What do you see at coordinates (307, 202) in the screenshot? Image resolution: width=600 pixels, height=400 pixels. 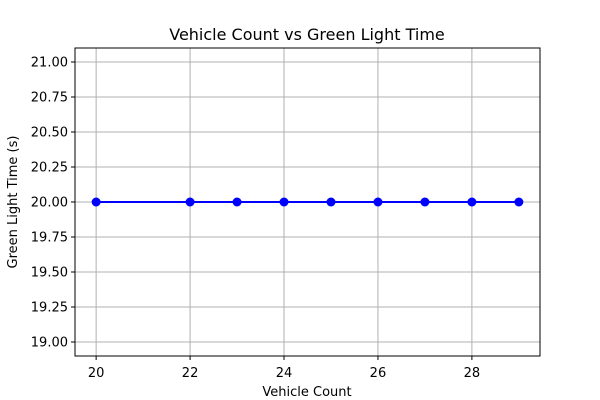 I see `series-layer` at bounding box center [307, 202].